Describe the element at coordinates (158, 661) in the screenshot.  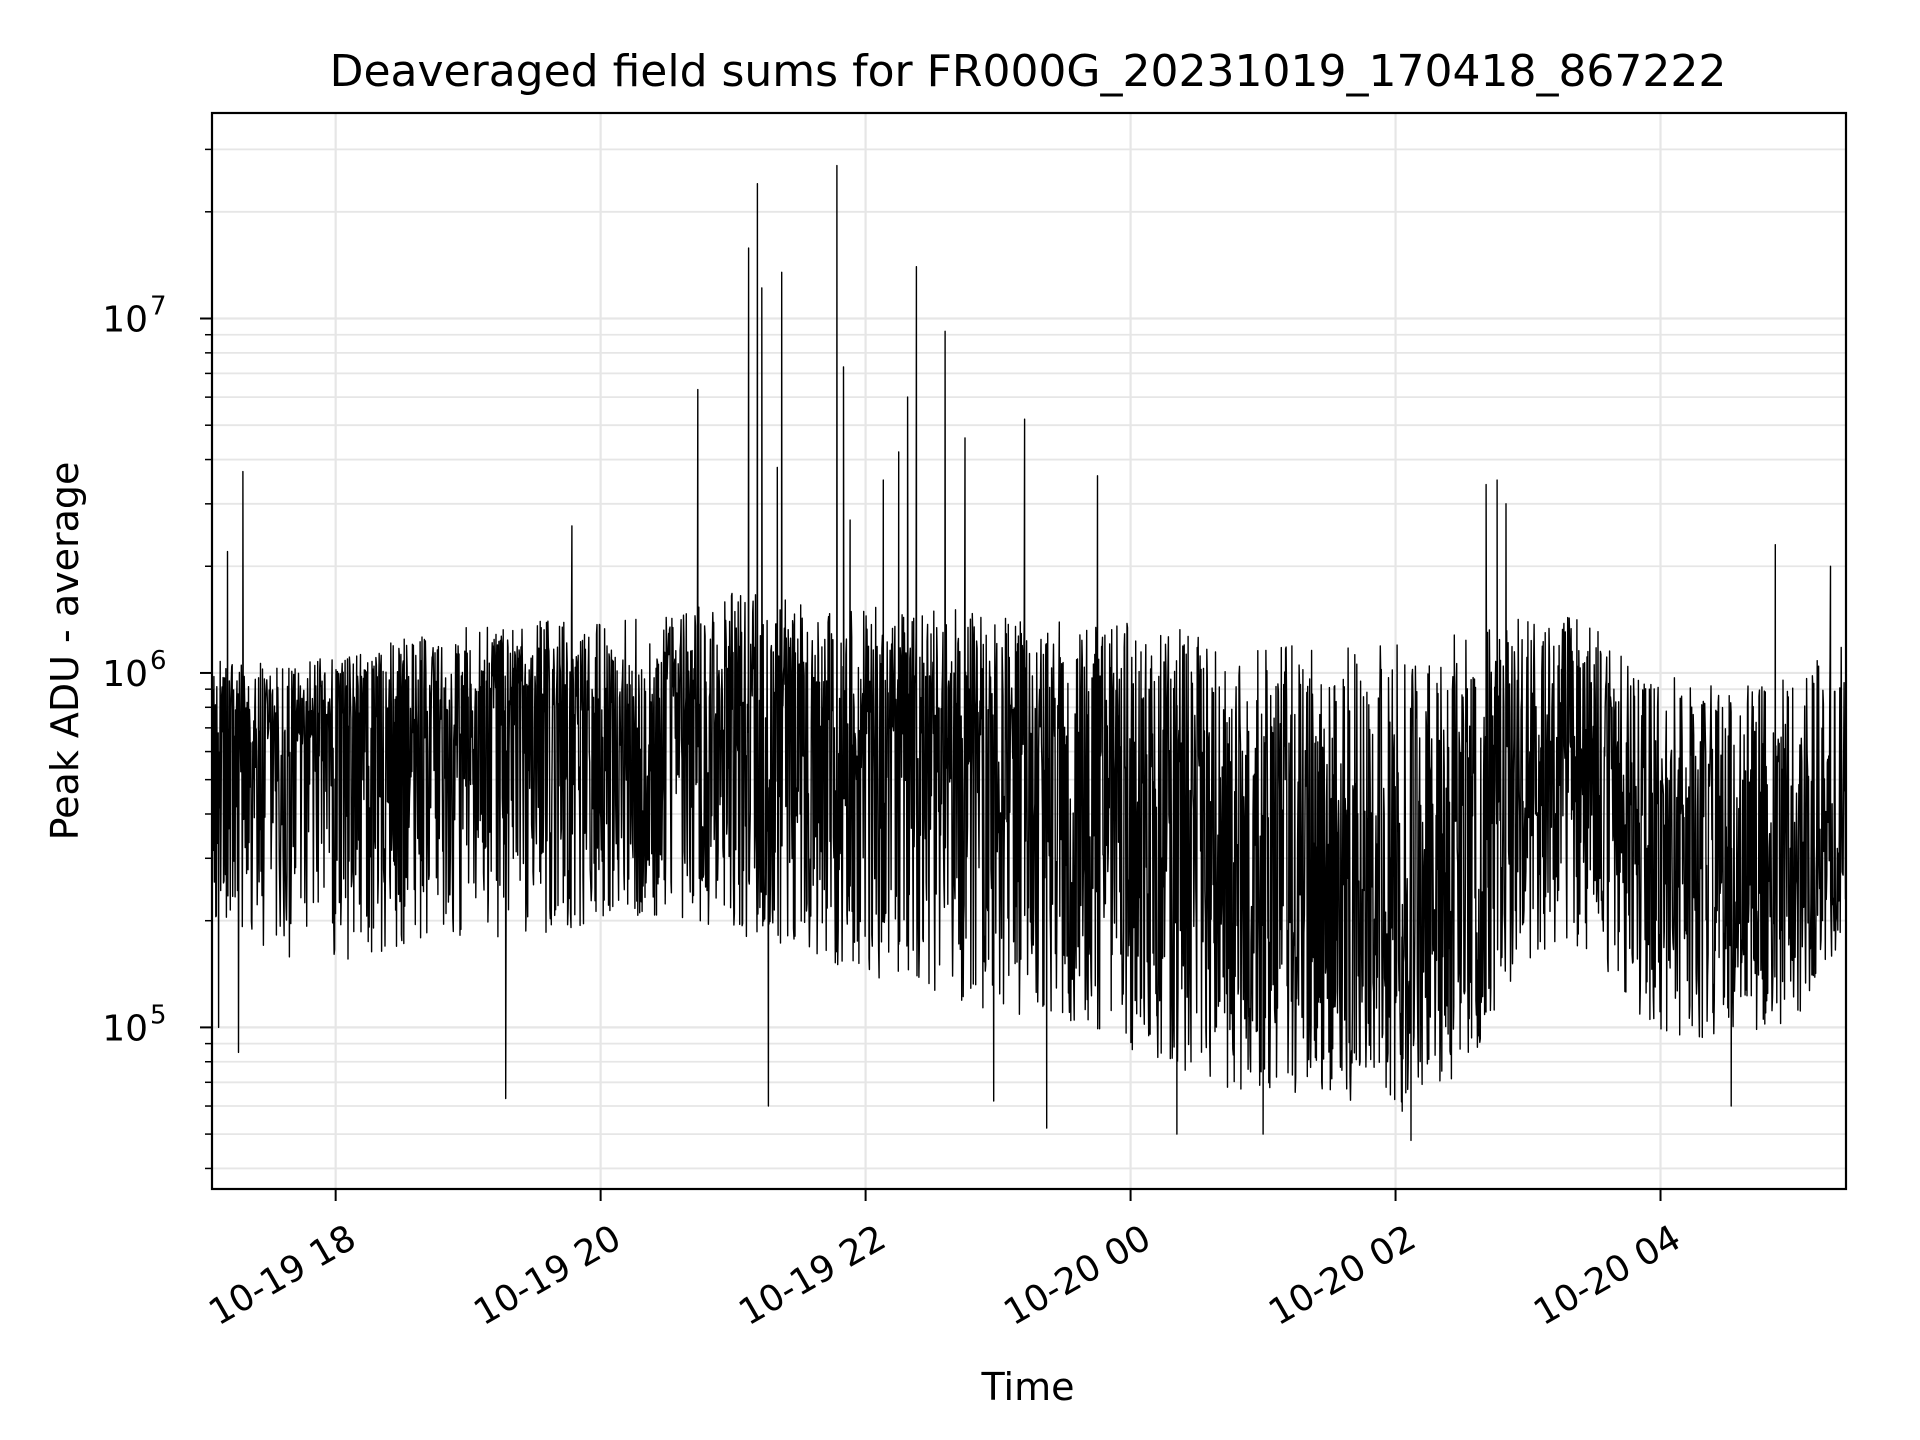
I see `y-tick-exponent: 6` at that location.